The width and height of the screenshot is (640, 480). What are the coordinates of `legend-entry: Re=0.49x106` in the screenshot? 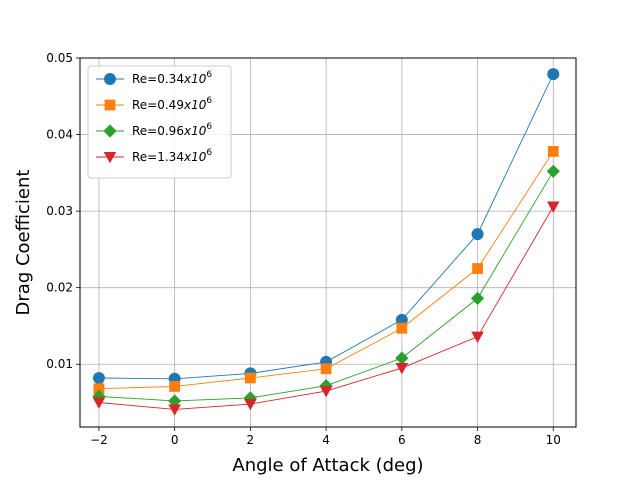 It's located at (154, 104).